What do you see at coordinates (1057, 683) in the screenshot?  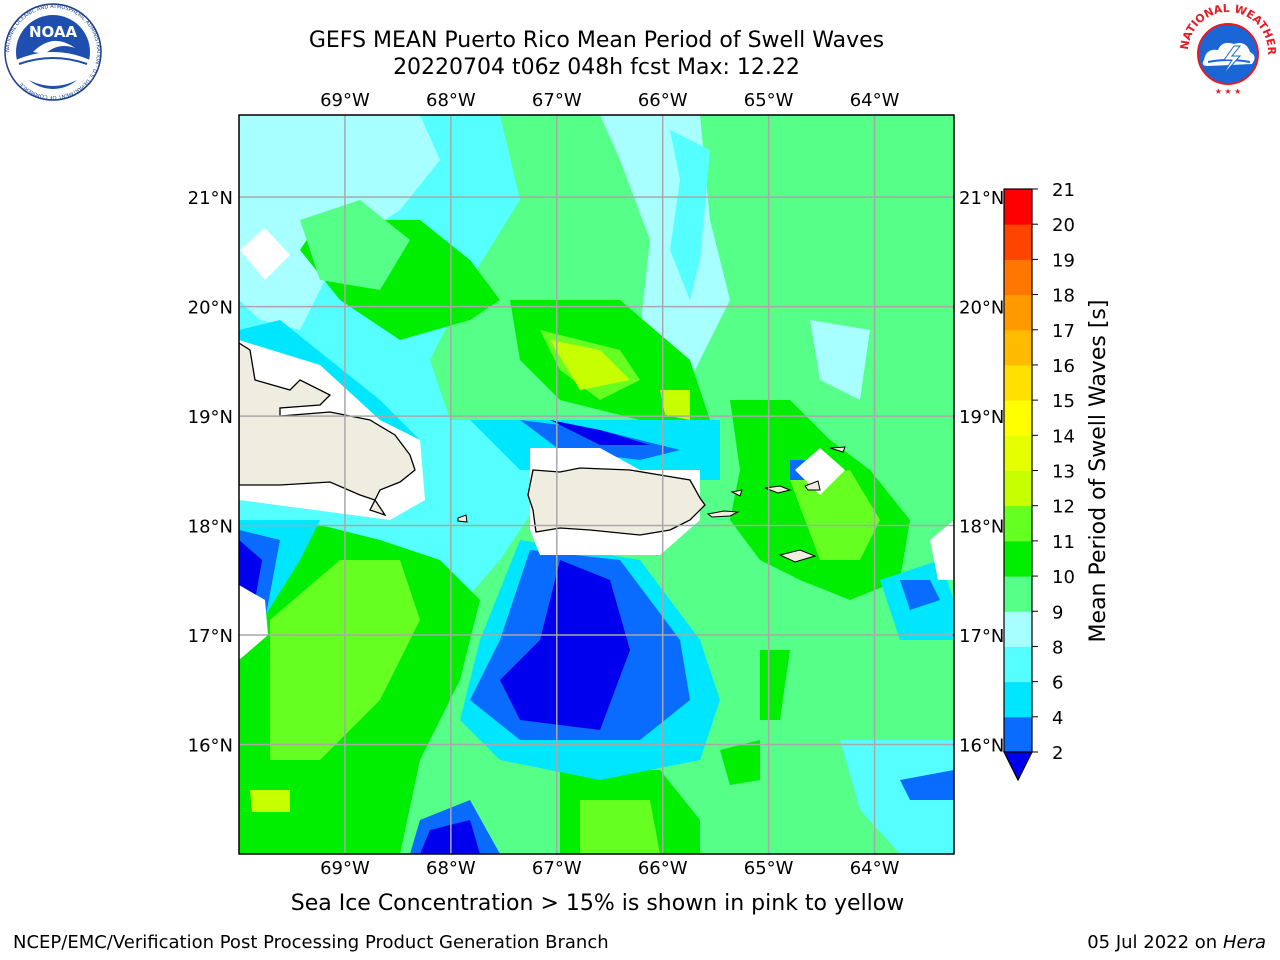 I see `colorbar-tick: 6` at bounding box center [1057, 683].